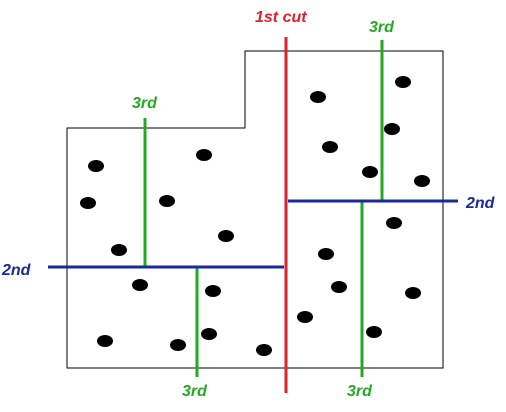 This screenshot has height=412, width=506. What do you see at coordinates (480, 203) in the screenshot?
I see `second-cut-right-label: 2nd` at bounding box center [480, 203].